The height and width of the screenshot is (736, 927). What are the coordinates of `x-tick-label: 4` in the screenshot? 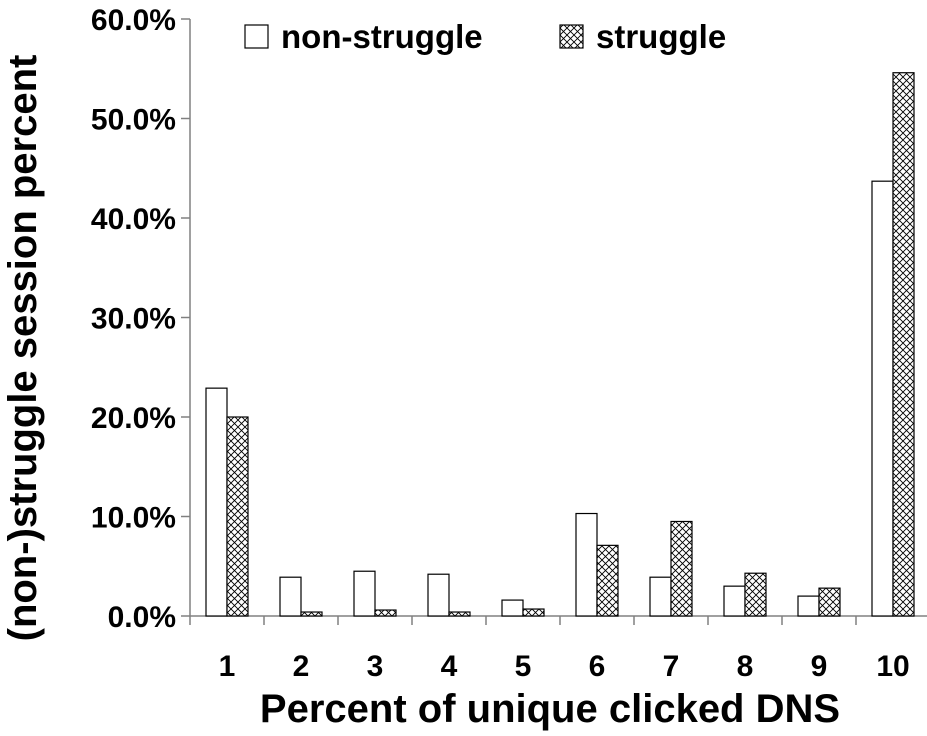 It's located at (449, 666).